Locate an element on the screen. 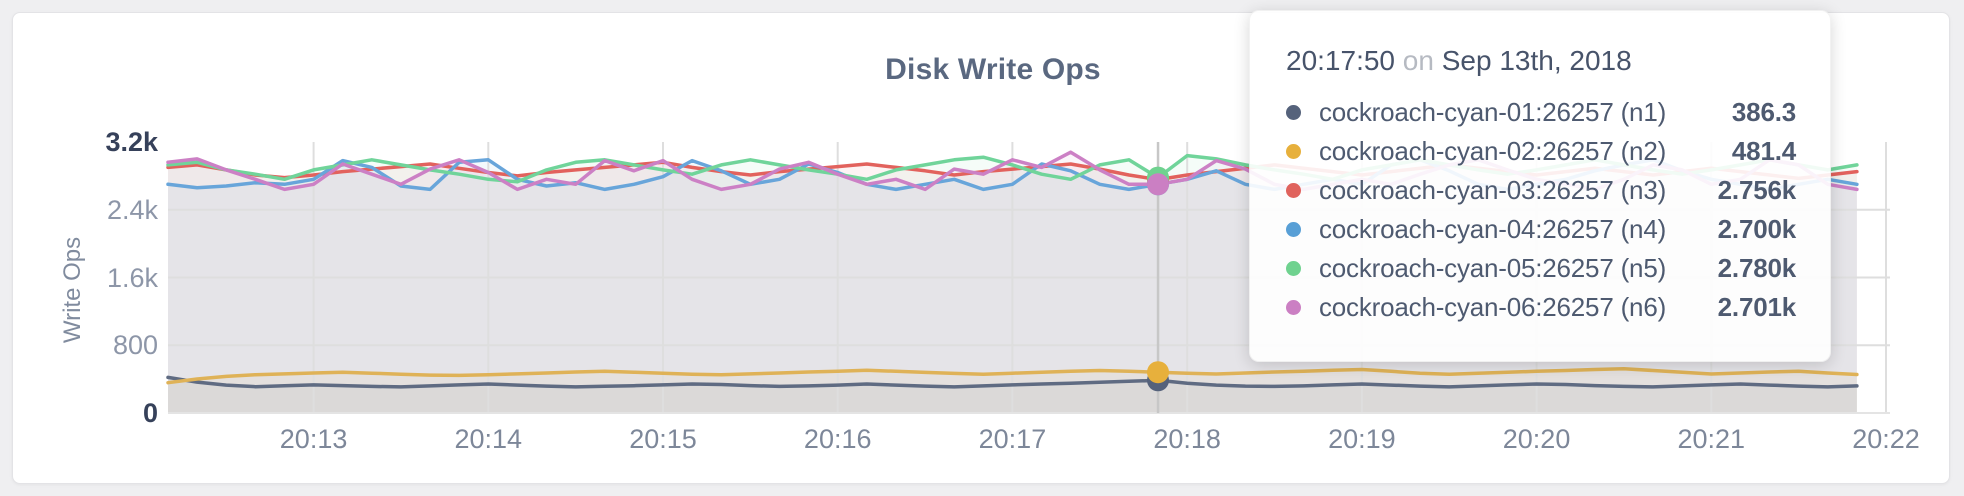  tooltip-row: cockroach-cyan-01:26257 (n1) 386.3 is located at coordinates (1541, 112).